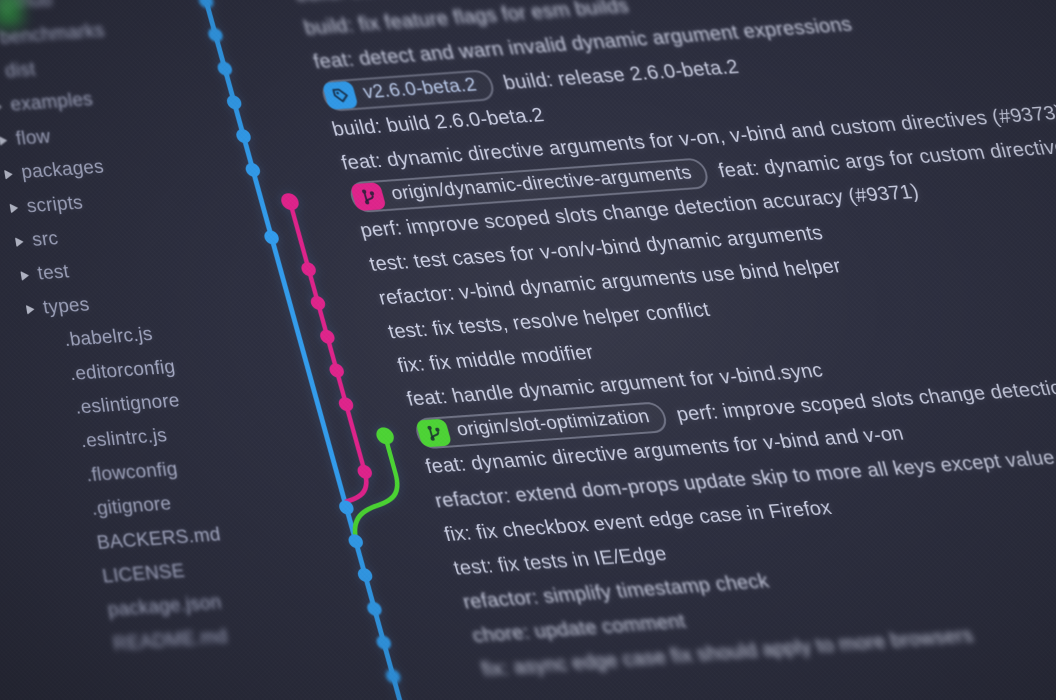 The width and height of the screenshot is (1056, 700). Describe the element at coordinates (529, 184) in the screenshot. I see `branch-badge: origin/dynamic-directive-arguments` at that location.